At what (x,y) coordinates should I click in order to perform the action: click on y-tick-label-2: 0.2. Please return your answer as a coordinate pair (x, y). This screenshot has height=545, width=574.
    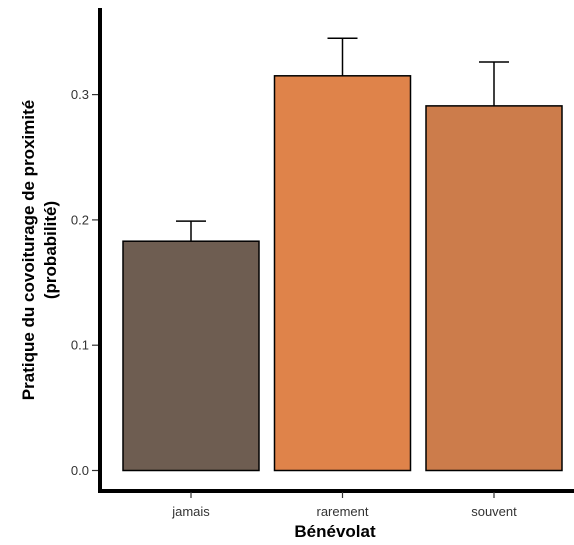
    Looking at the image, I should click on (80, 219).